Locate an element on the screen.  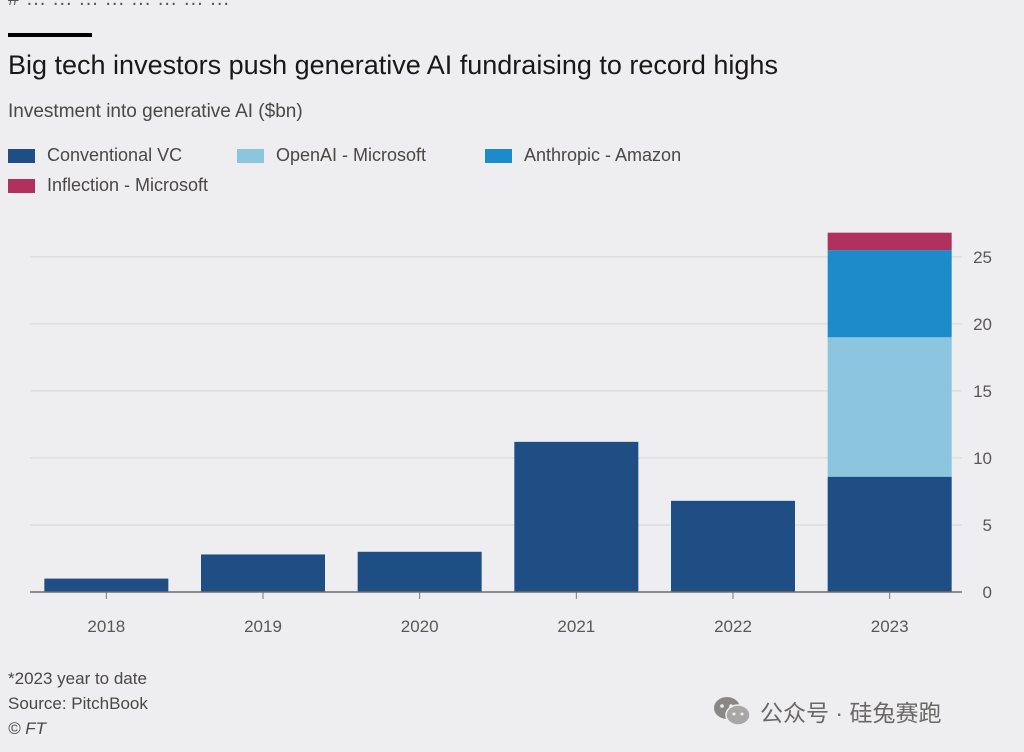
wechat-icon is located at coordinates (732, 711).